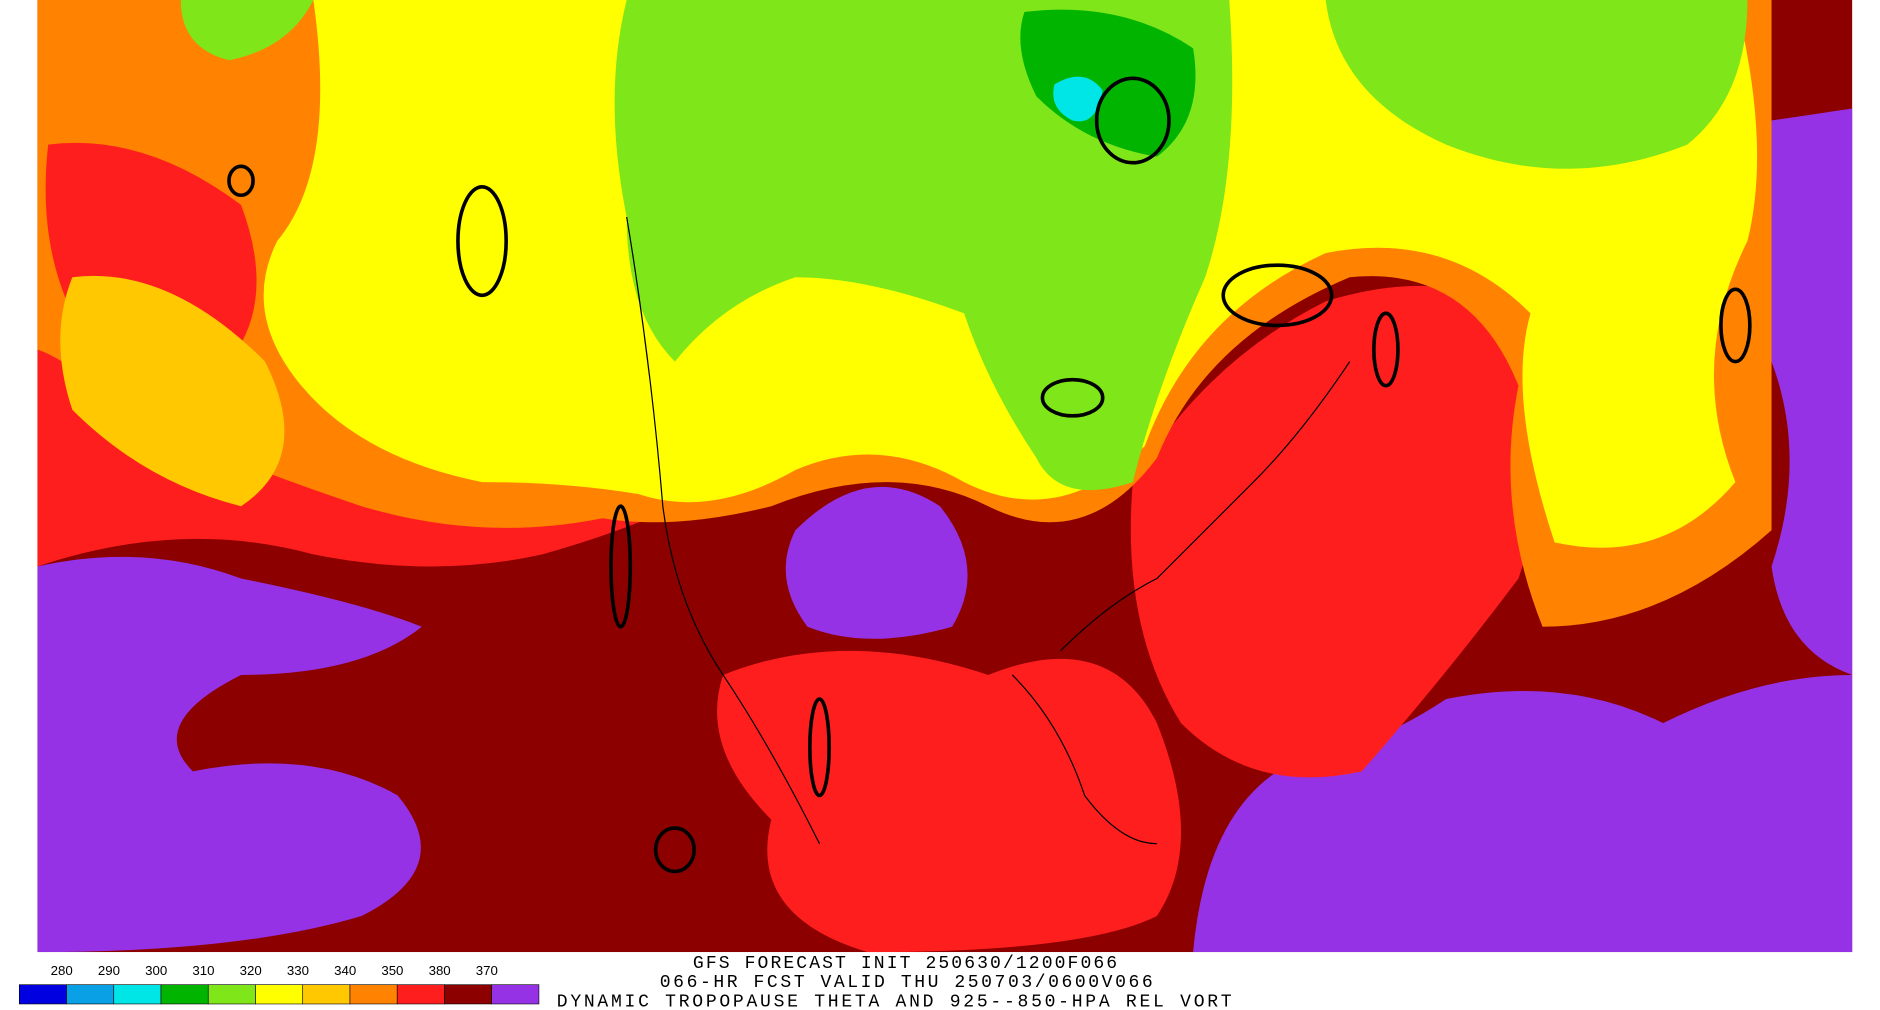  I want to click on legend-label: 320, so click(251, 970).